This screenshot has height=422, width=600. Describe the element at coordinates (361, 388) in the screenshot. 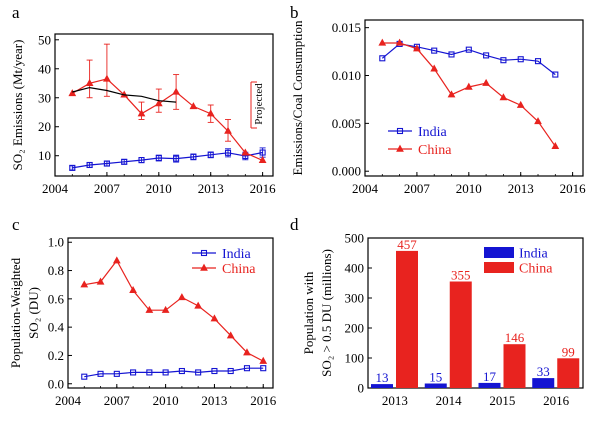

I see `d-ytick-label: 0` at that location.